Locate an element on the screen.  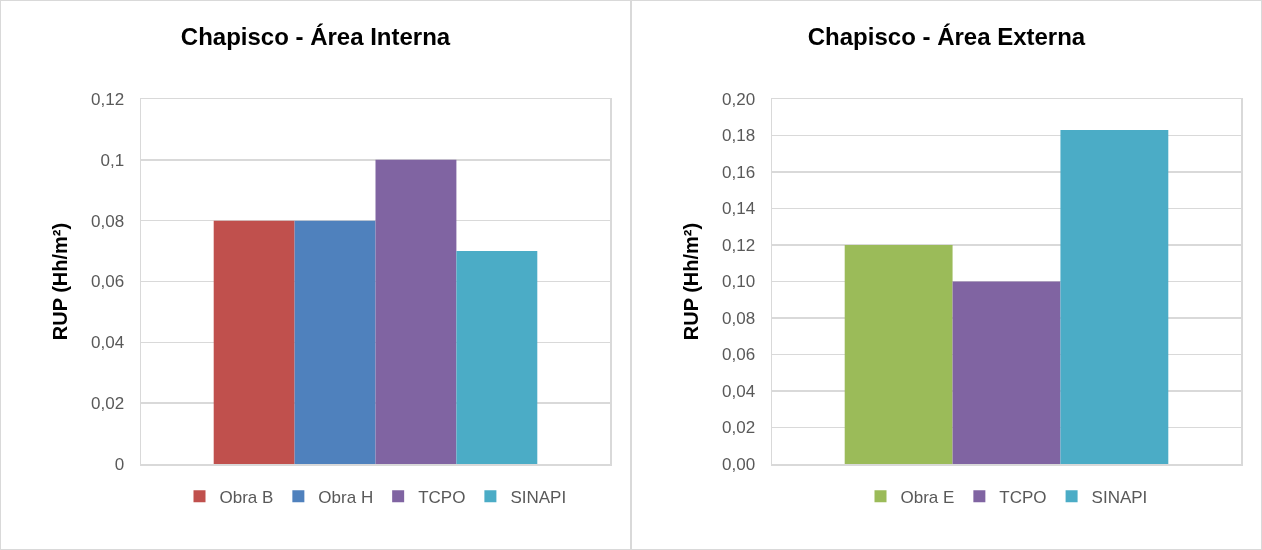
y-tick-label: 0,16 is located at coordinates (739, 172).